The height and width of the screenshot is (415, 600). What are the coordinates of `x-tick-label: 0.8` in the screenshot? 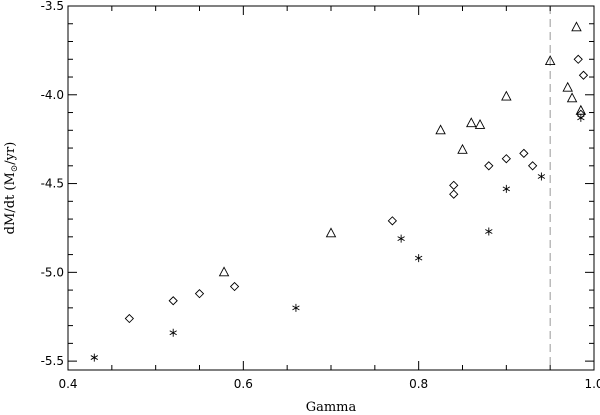 It's located at (418, 384).